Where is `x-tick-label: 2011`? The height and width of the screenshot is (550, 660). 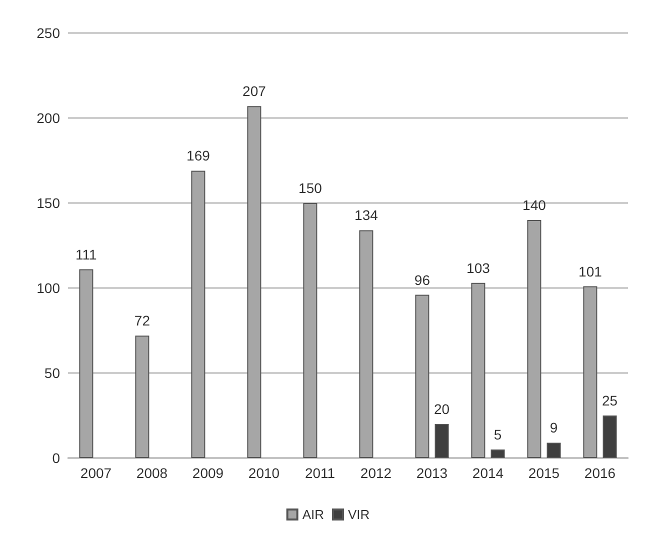 x-tick-label: 2011 is located at coordinates (320, 473).